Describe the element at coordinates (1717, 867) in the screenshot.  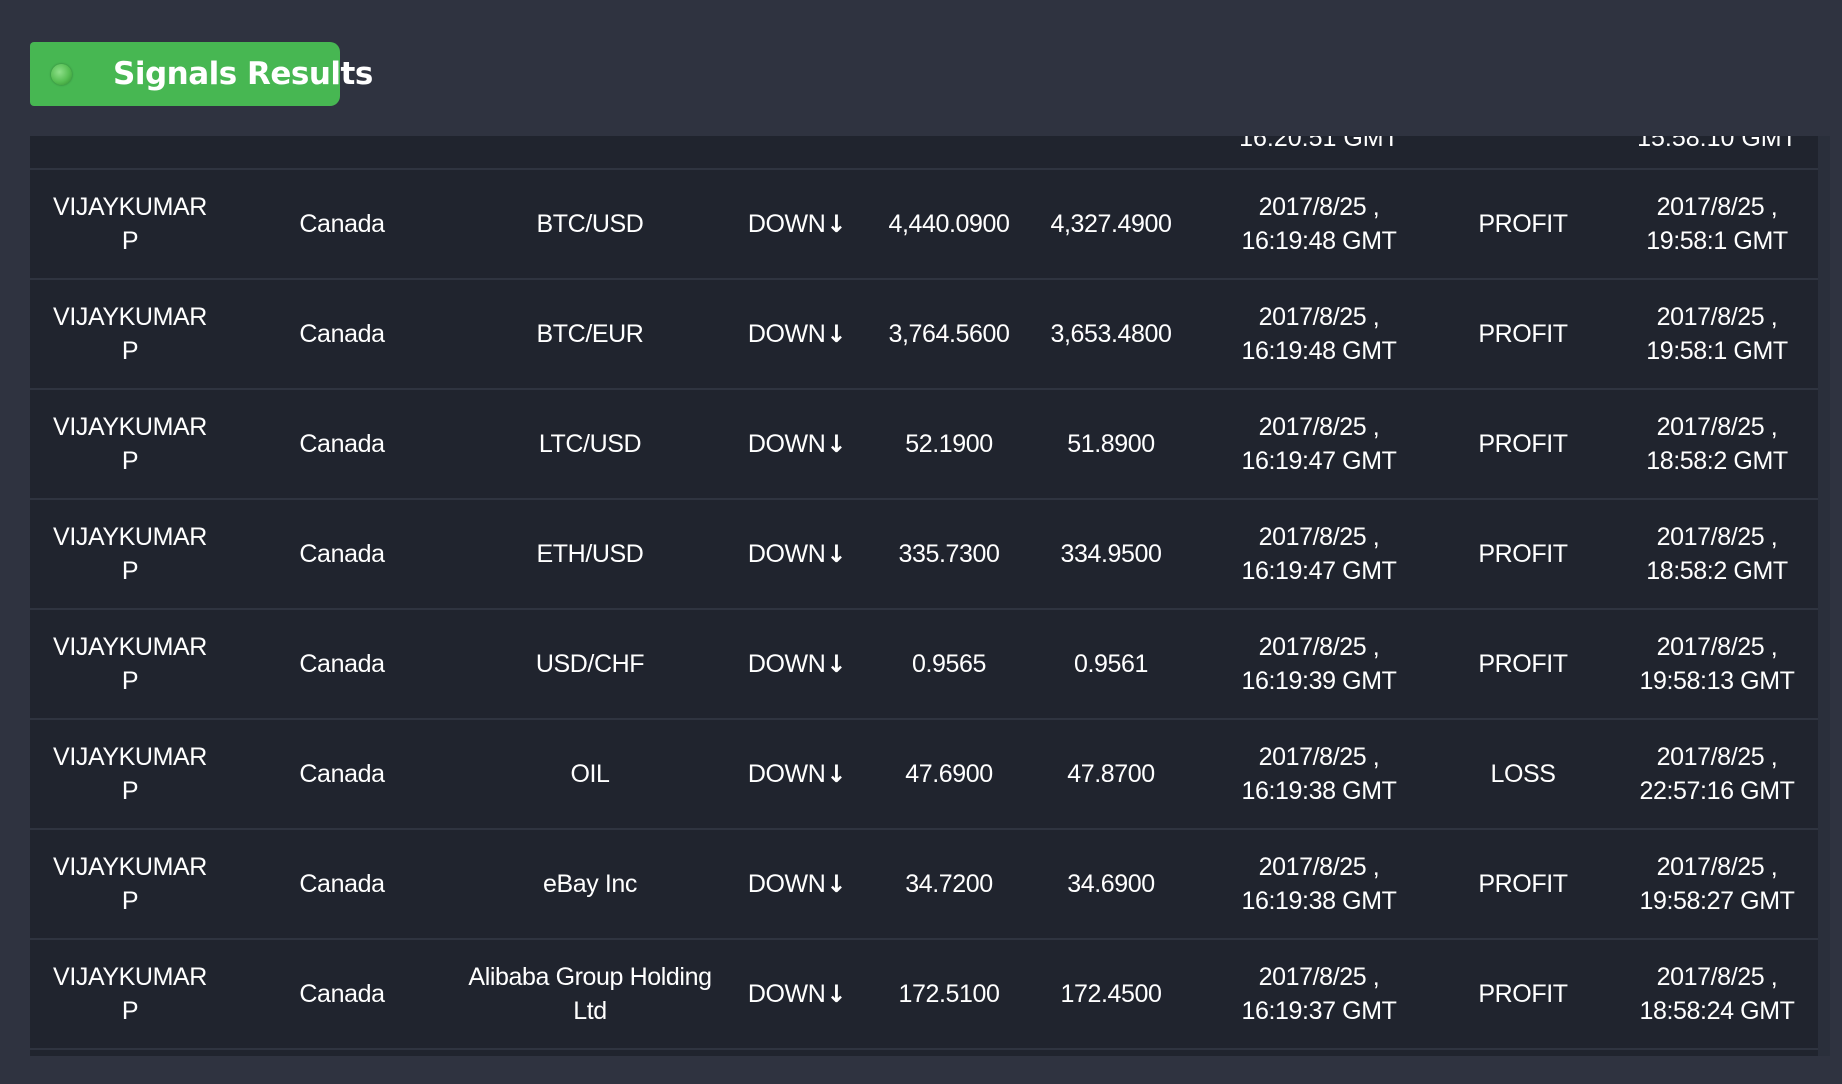
I see `close-date: 2017/8/25 ,` at that location.